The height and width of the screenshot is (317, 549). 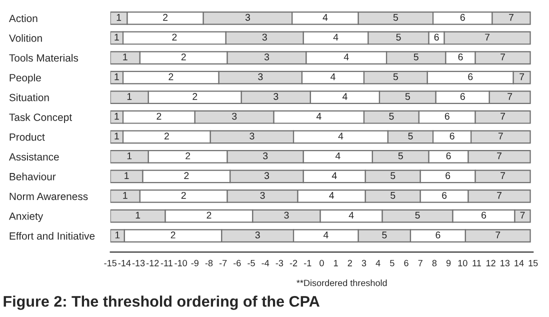 What do you see at coordinates (29, 98) in the screenshot?
I see `y-tick-label: Situation` at bounding box center [29, 98].